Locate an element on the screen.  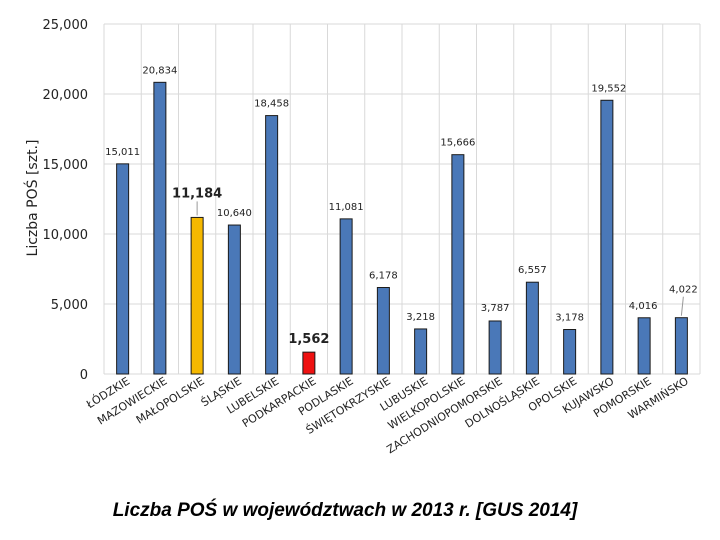
value-label: 20,834 is located at coordinates (159, 70).